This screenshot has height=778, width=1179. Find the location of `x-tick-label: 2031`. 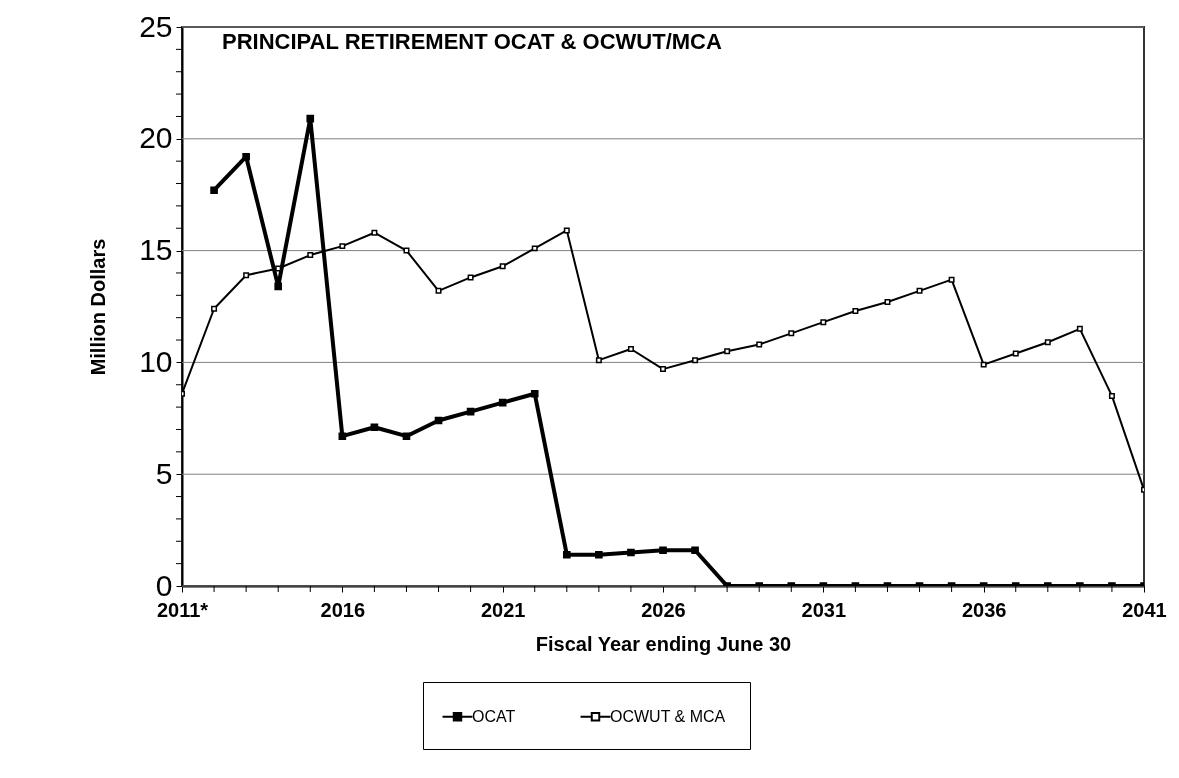

x-tick-label: 2031 is located at coordinates (824, 609).